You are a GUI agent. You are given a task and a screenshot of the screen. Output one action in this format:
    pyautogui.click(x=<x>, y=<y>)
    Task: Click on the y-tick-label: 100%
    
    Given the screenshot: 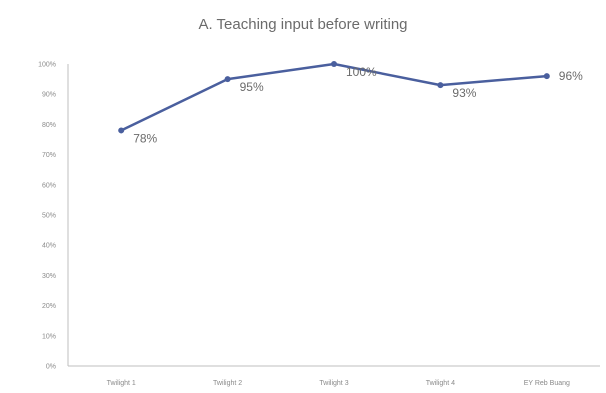 What is the action you would take?
    pyautogui.click(x=47, y=65)
    